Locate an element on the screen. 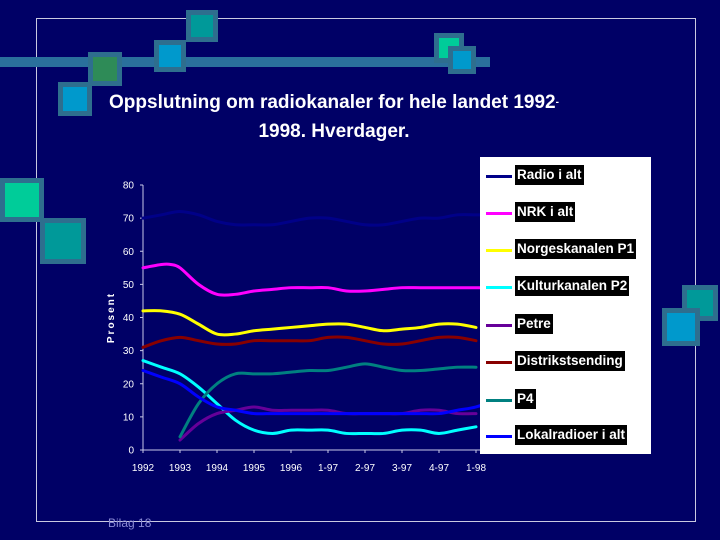 Image resolution: width=720 pixels, height=540 pixels. series-line-petre is located at coordinates (328, 423).